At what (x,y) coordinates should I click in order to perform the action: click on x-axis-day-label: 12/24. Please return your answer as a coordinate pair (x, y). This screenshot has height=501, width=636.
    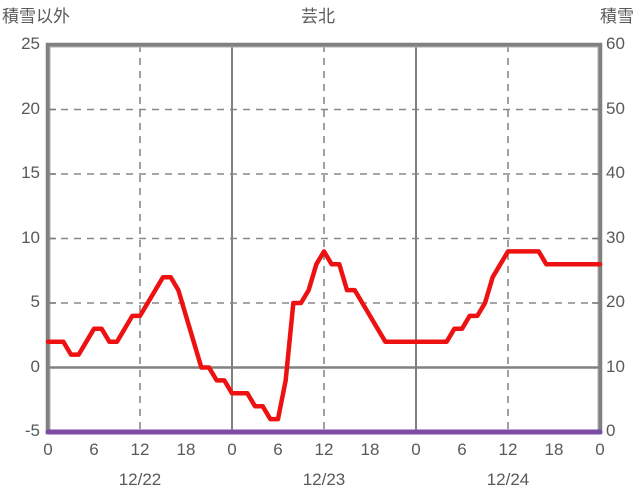
    Looking at the image, I should click on (508, 479).